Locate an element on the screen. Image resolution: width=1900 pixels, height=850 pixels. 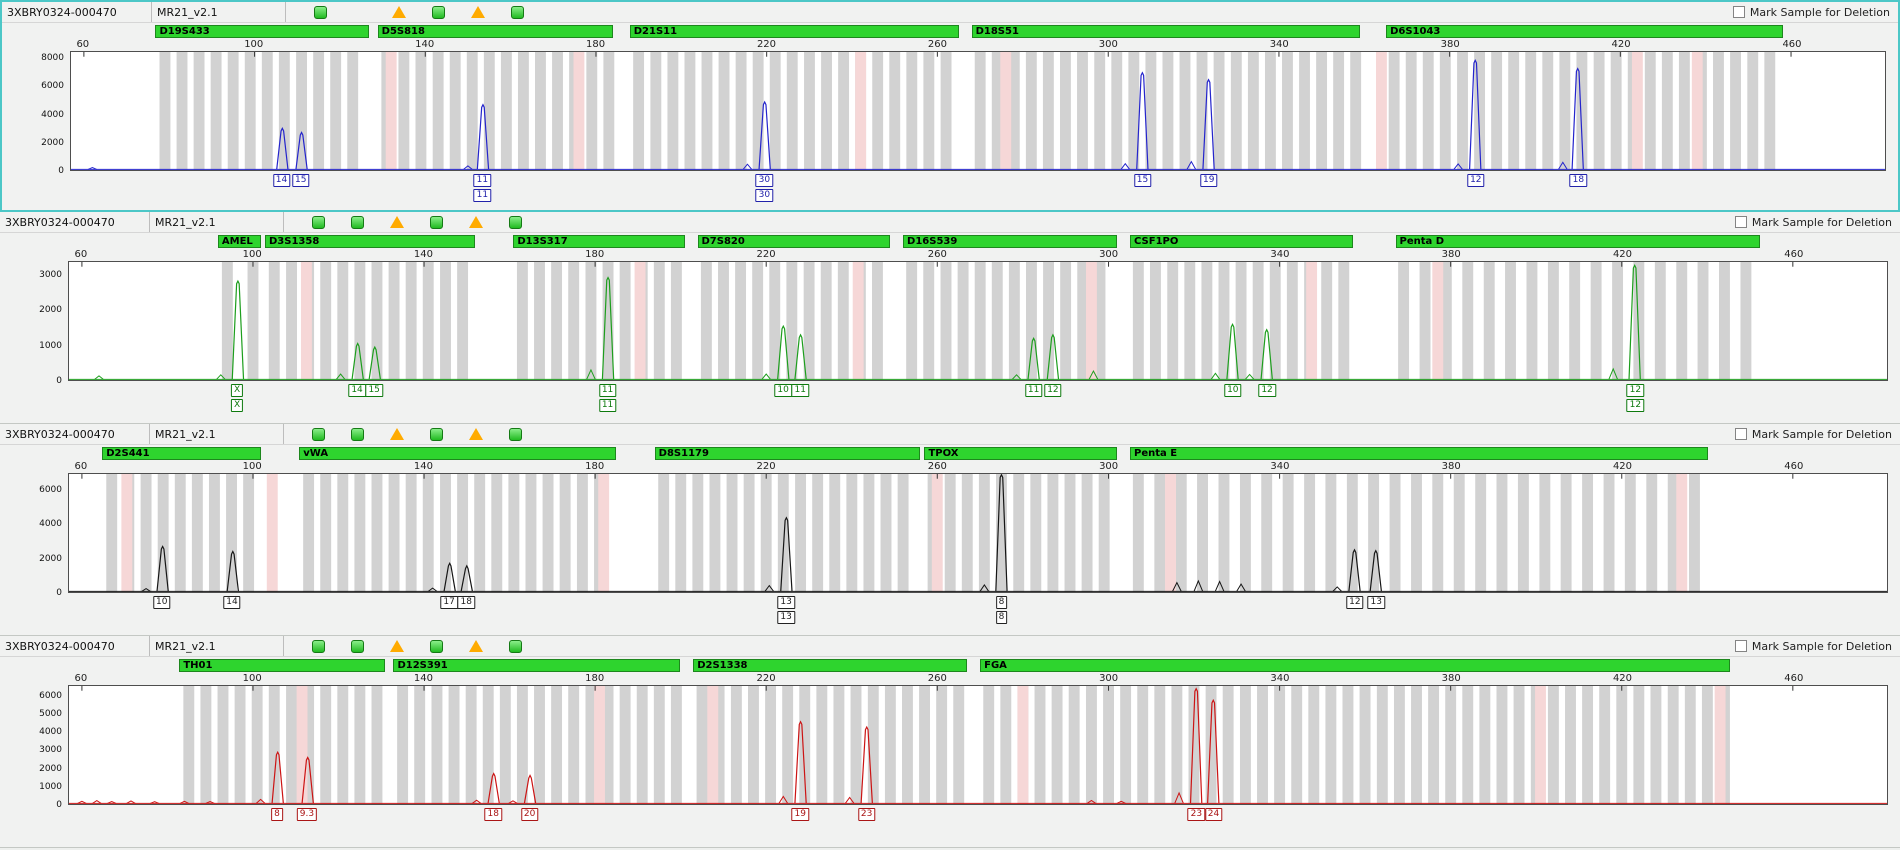
allele-call: 20 is located at coordinates (529, 814).